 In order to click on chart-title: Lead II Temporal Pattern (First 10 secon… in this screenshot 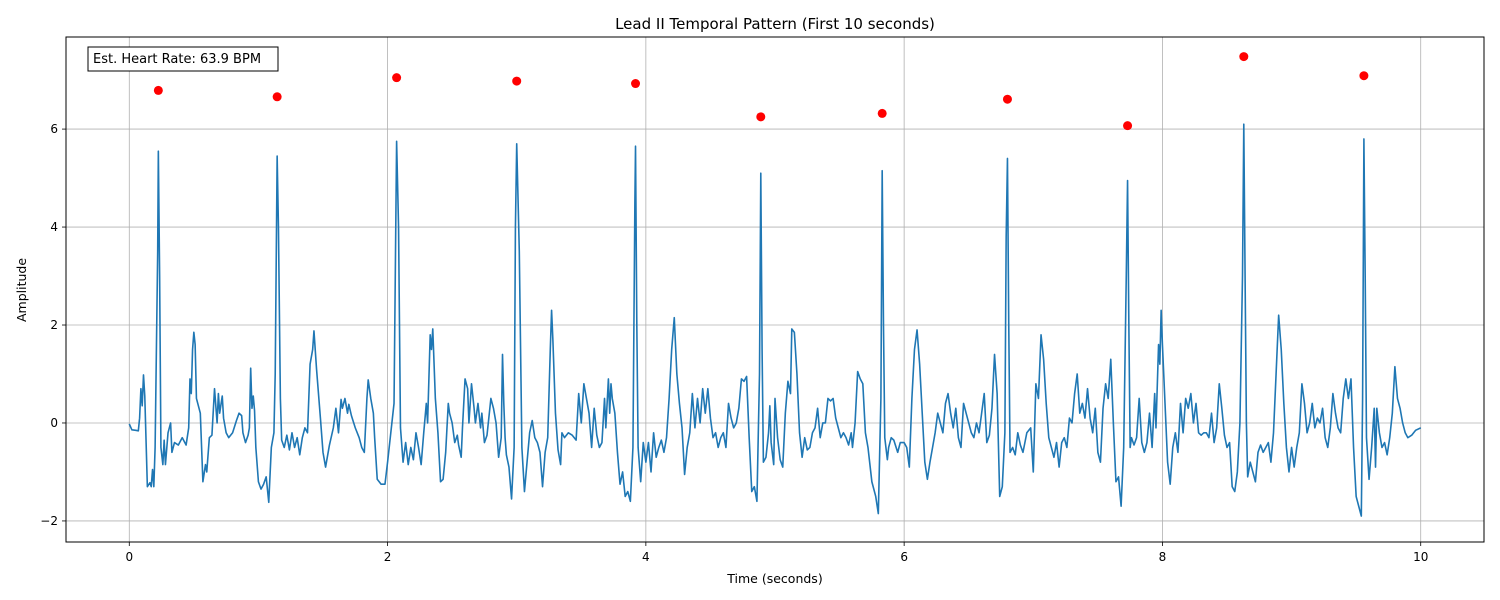, I will do `click(775, 24)`.